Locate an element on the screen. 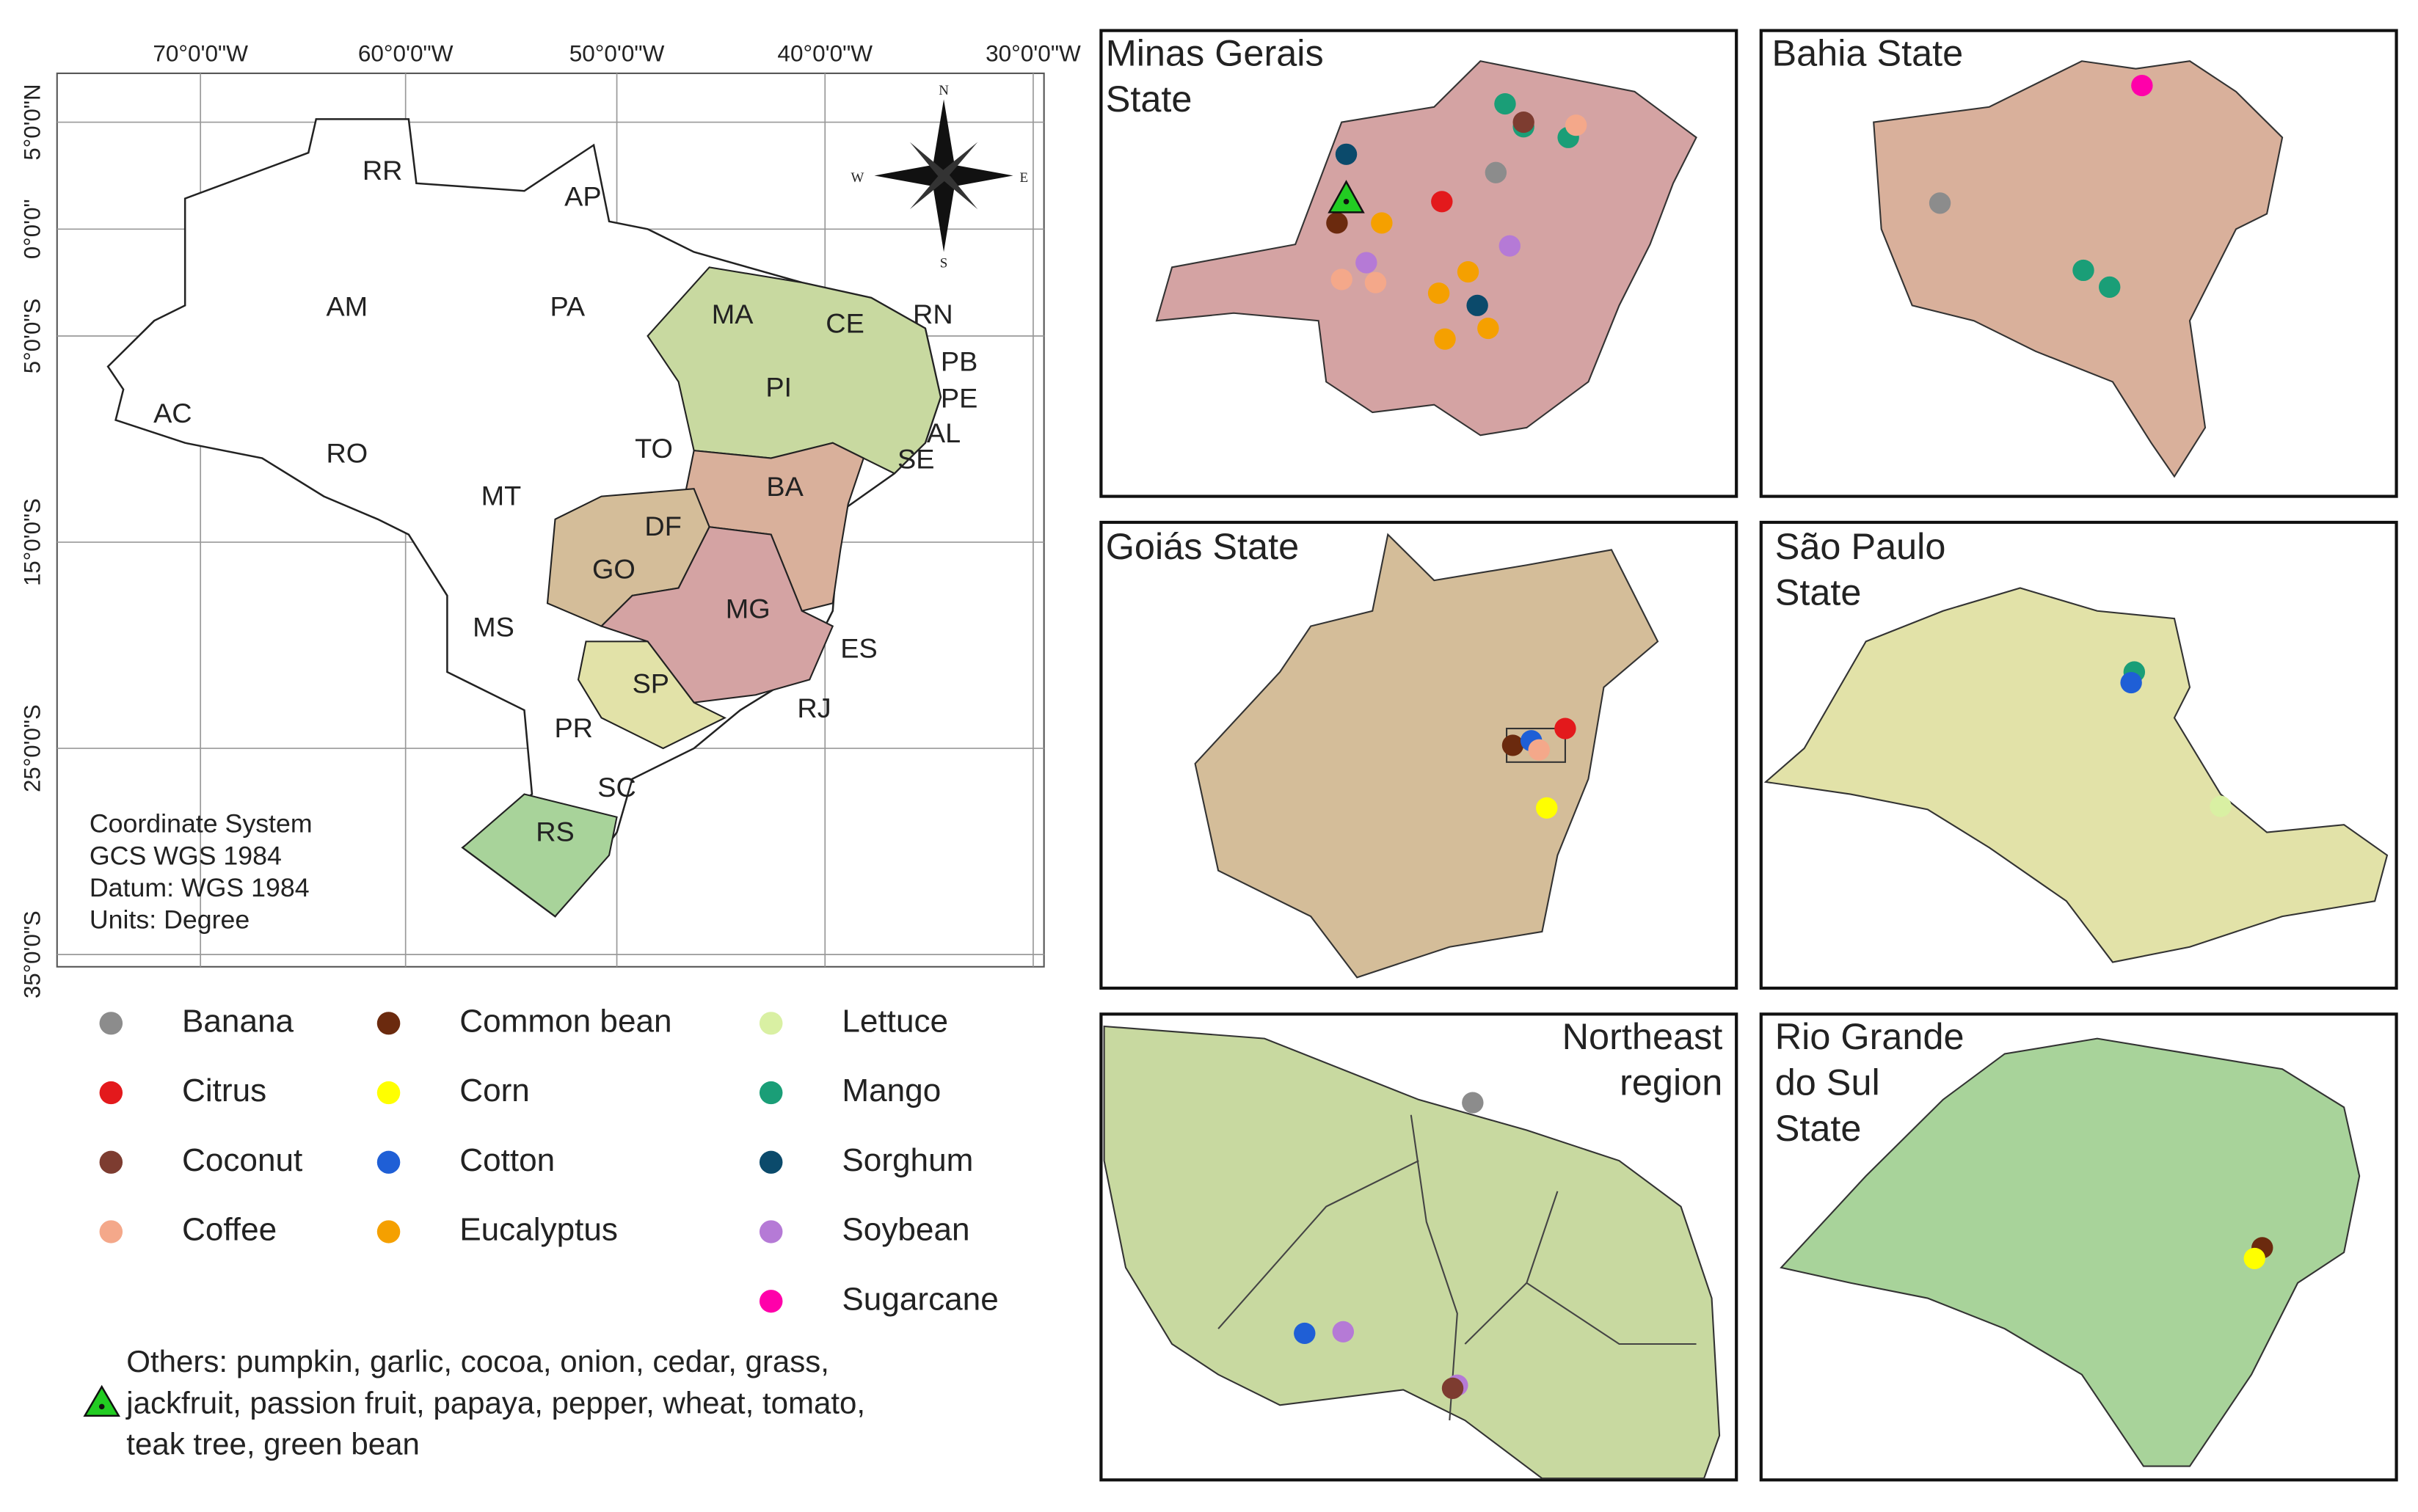 The width and height of the screenshot is (2418, 1512). legend-label: Soybean is located at coordinates (906, 1230).